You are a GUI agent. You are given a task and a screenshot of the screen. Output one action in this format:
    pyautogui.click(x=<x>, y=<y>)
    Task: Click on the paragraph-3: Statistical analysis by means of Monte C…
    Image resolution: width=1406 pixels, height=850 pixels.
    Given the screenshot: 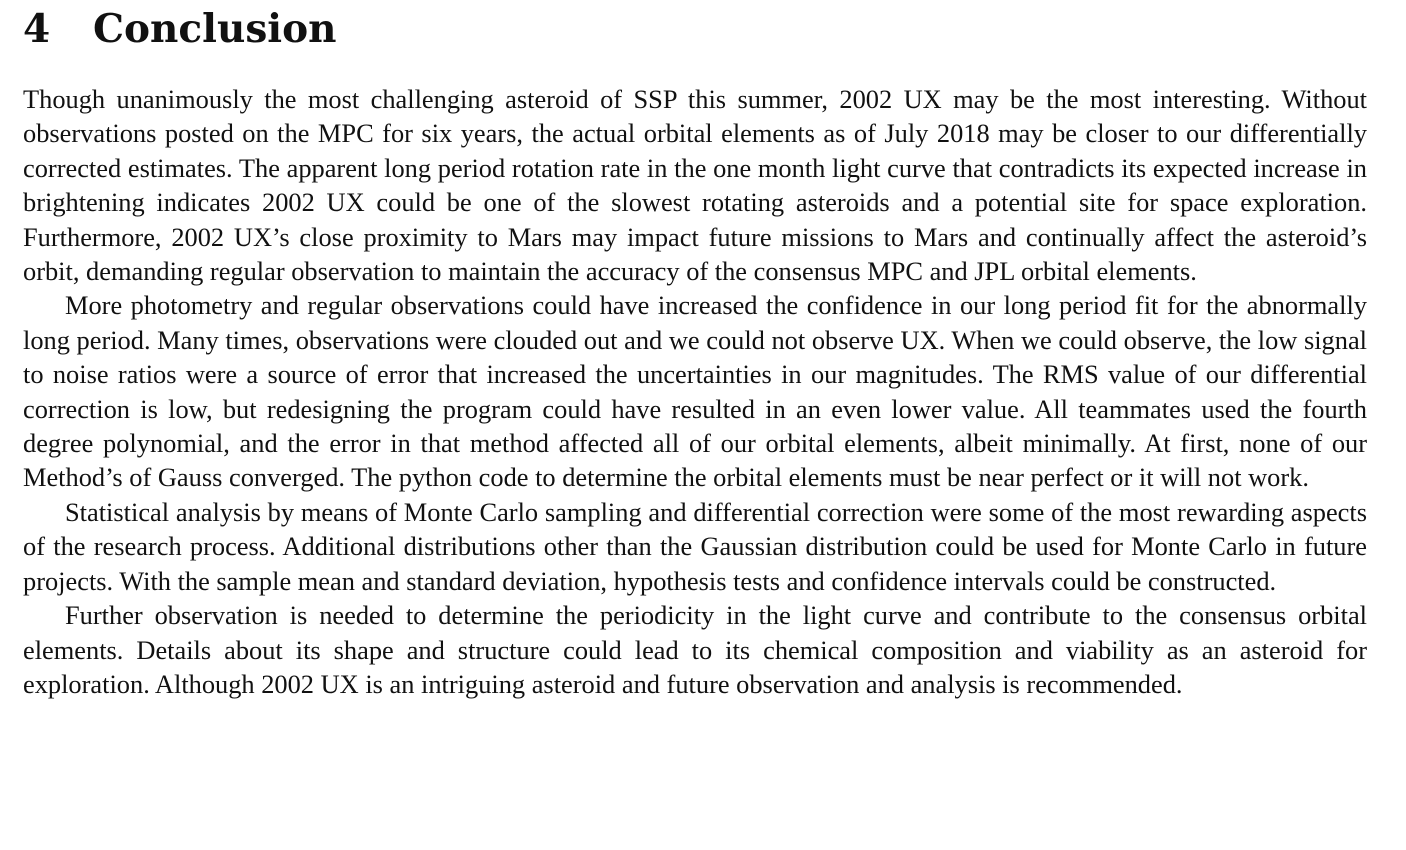 What is the action you would take?
    pyautogui.click(x=695, y=546)
    